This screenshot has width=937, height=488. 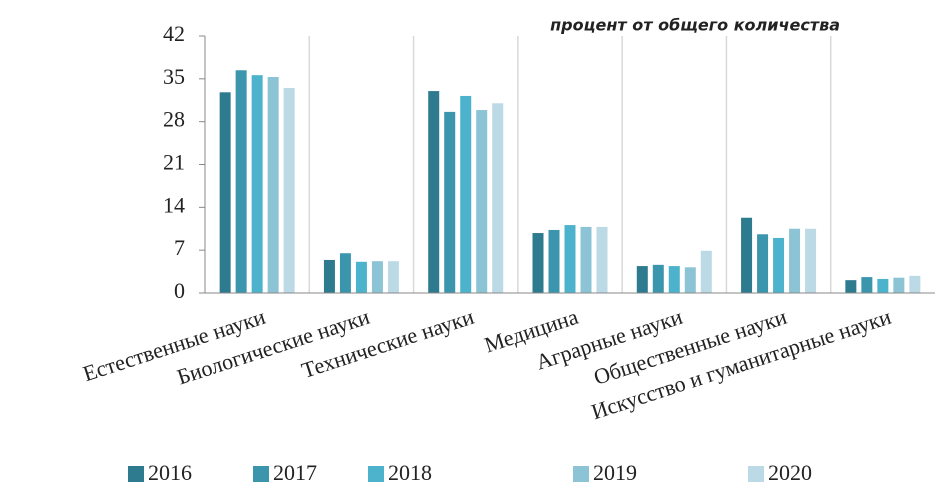 I want to click on y-tick-label: 42, so click(x=174, y=33).